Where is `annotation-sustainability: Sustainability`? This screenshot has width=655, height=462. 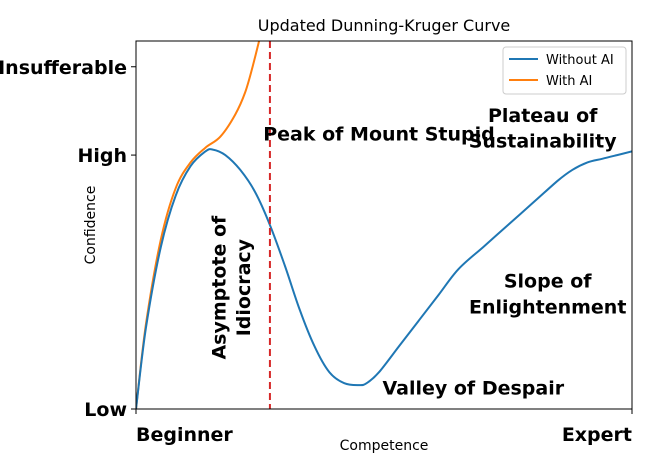 annotation-sustainability: Sustainability is located at coordinates (543, 142).